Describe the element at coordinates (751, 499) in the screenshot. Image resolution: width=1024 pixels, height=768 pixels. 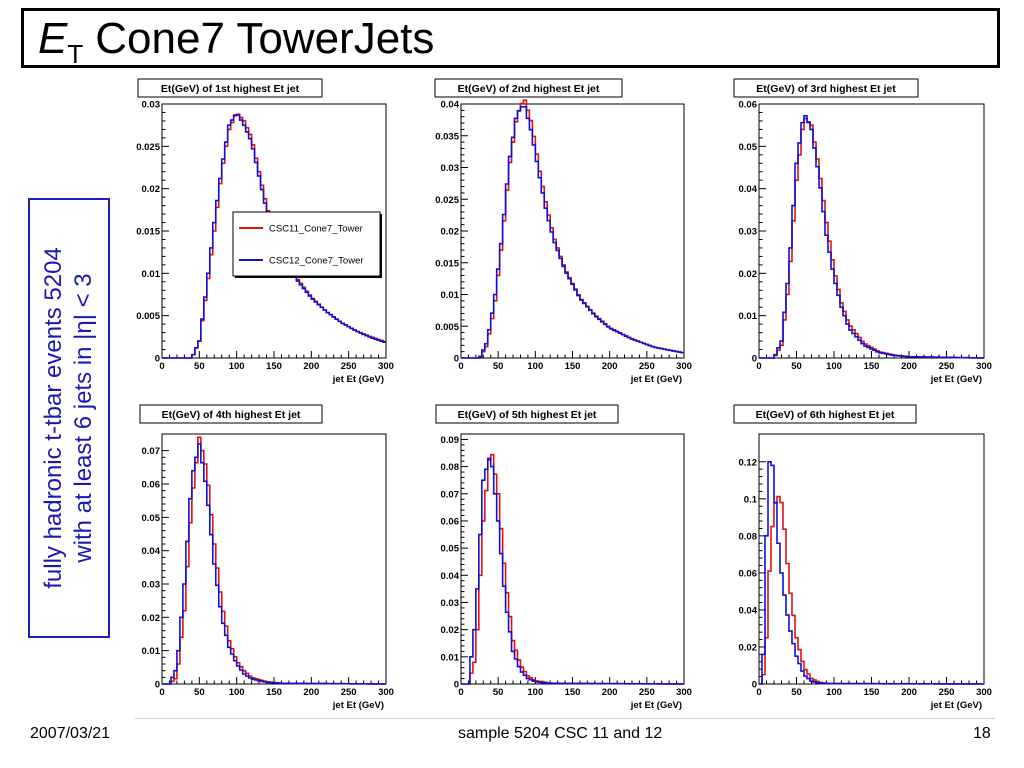
I see `y-tick-label: 0.1` at that location.